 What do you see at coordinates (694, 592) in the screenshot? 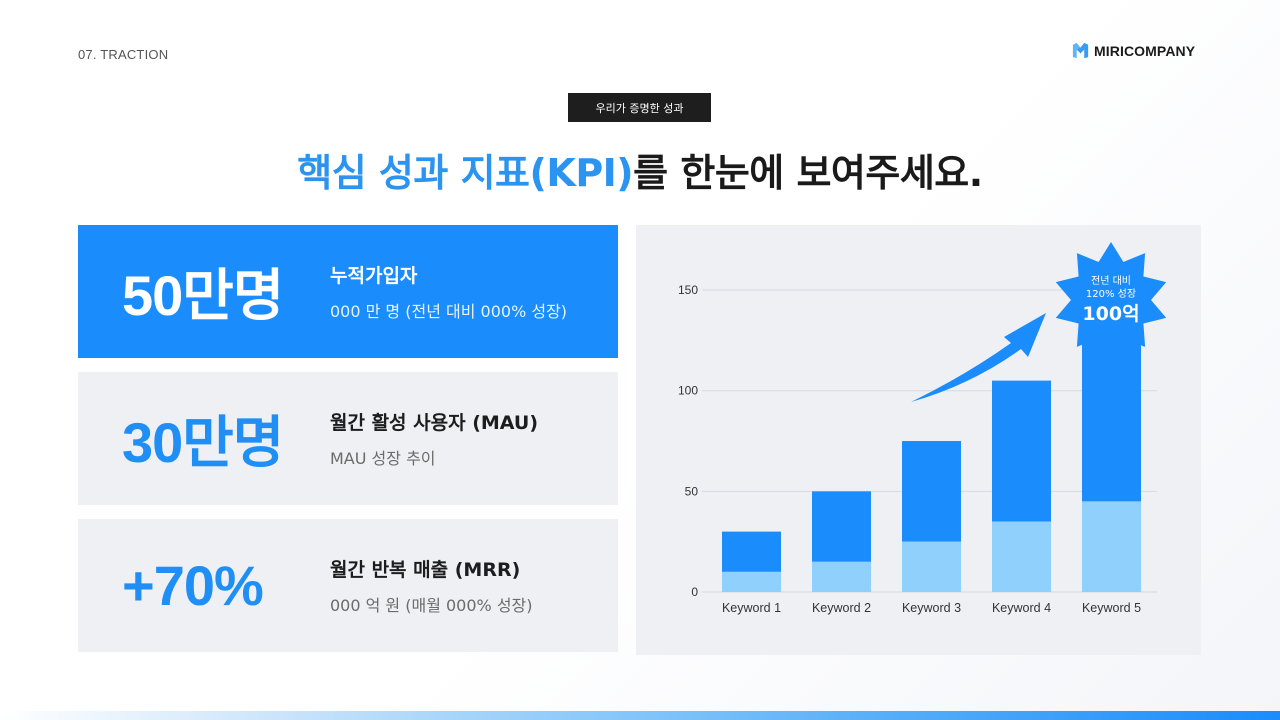
I see `y-tick-label: 0` at bounding box center [694, 592].